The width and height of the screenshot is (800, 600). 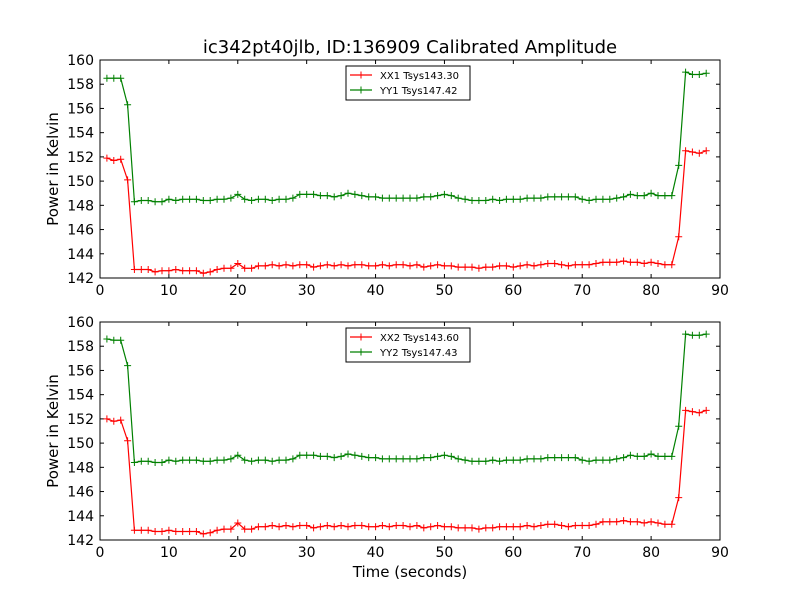 I want to click on top-legend: XX1 Tsys143.30 YY1 Tsys147.42, so click(x=408, y=83).